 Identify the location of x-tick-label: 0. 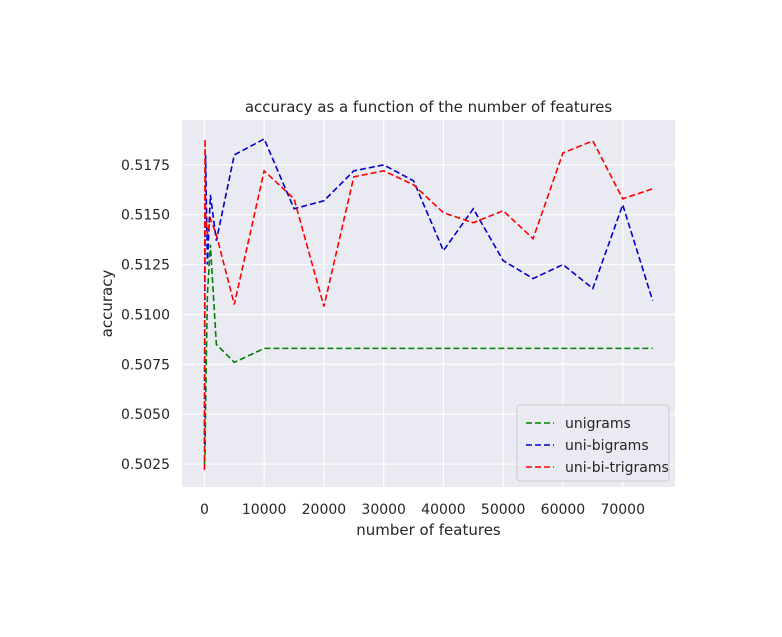
(204, 510).